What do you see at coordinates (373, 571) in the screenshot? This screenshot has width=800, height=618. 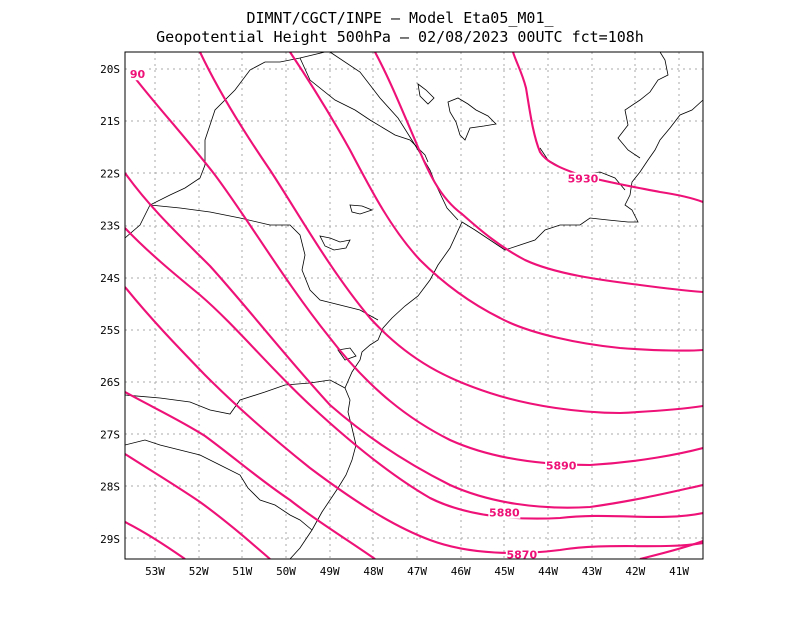 I see `lon-tick-label: 48W` at bounding box center [373, 571].